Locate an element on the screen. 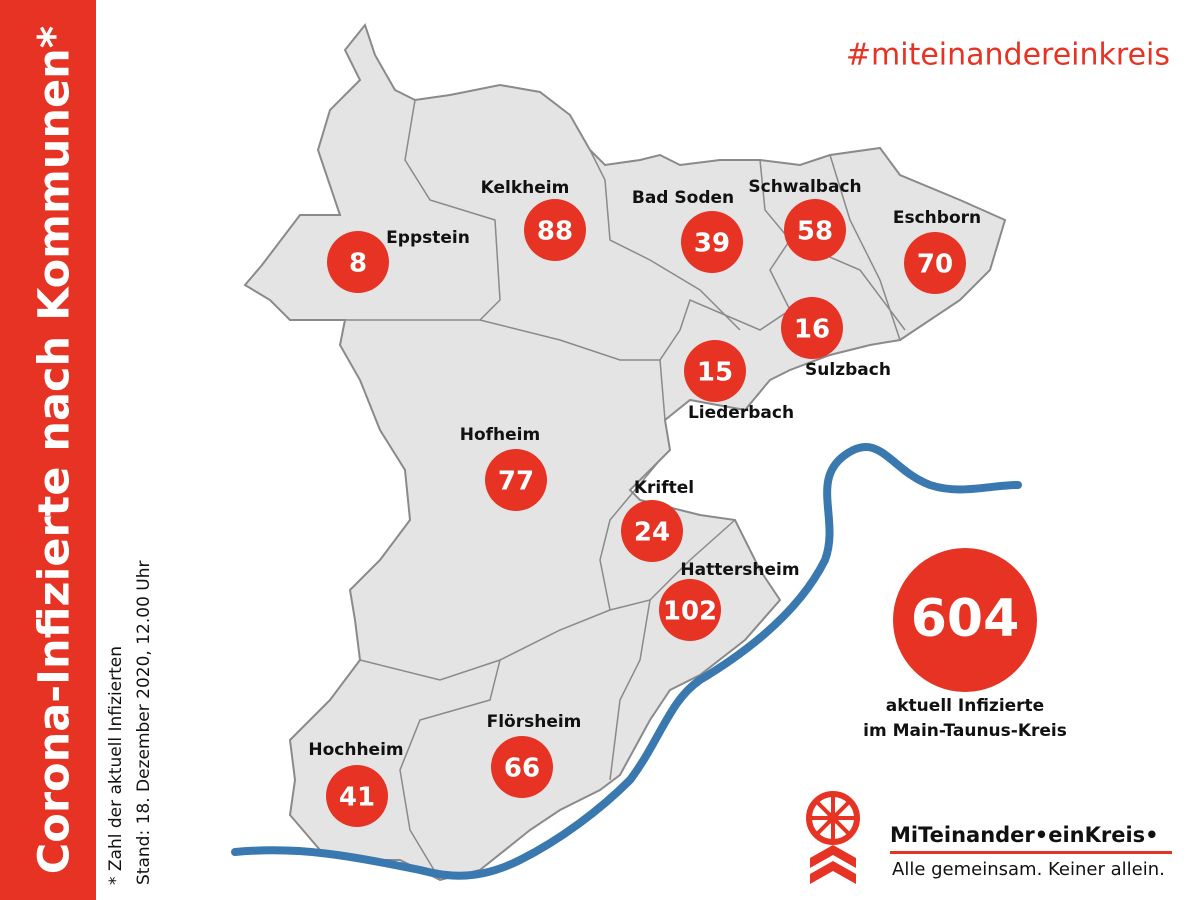 The width and height of the screenshot is (1200, 900). sidebar is located at coordinates (48, 450).